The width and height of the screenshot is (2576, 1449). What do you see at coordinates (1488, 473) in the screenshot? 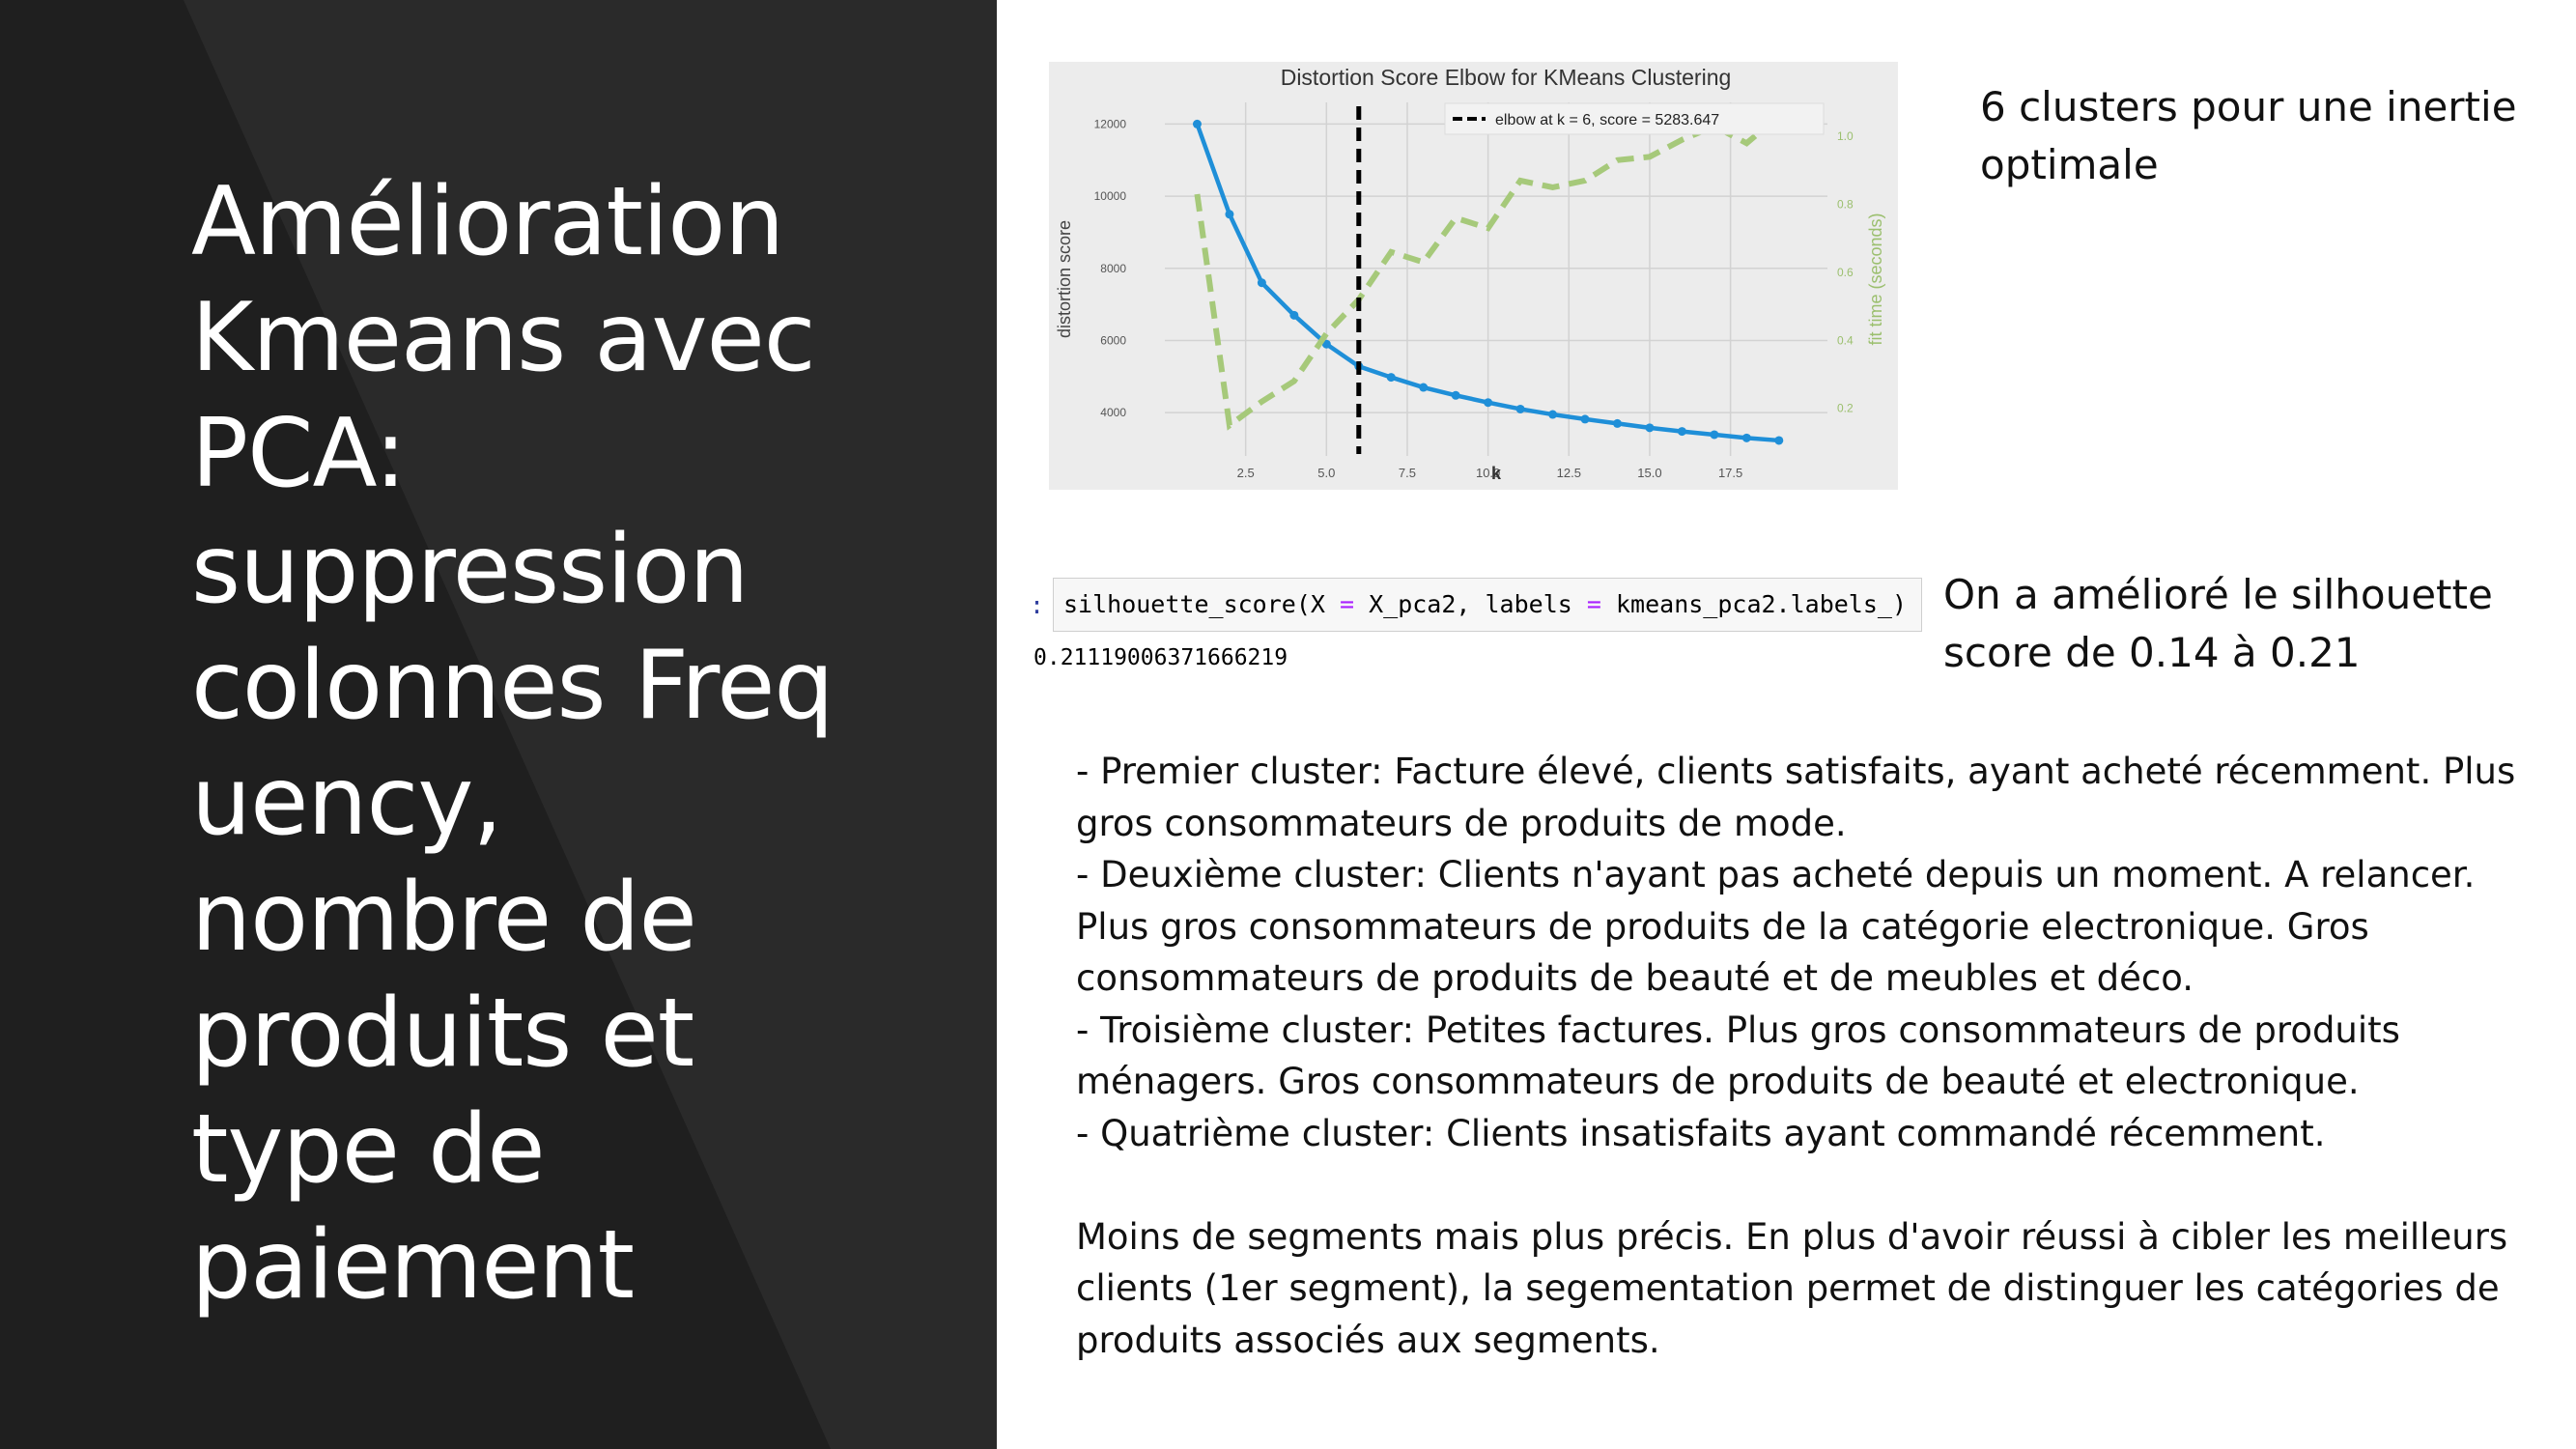
I see `x-tick-label: 10.0` at bounding box center [1488, 473].